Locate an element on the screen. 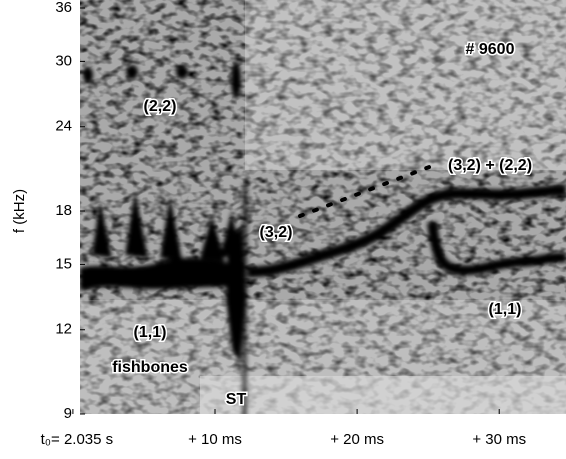  annotation: fishbones is located at coordinates (150, 367).